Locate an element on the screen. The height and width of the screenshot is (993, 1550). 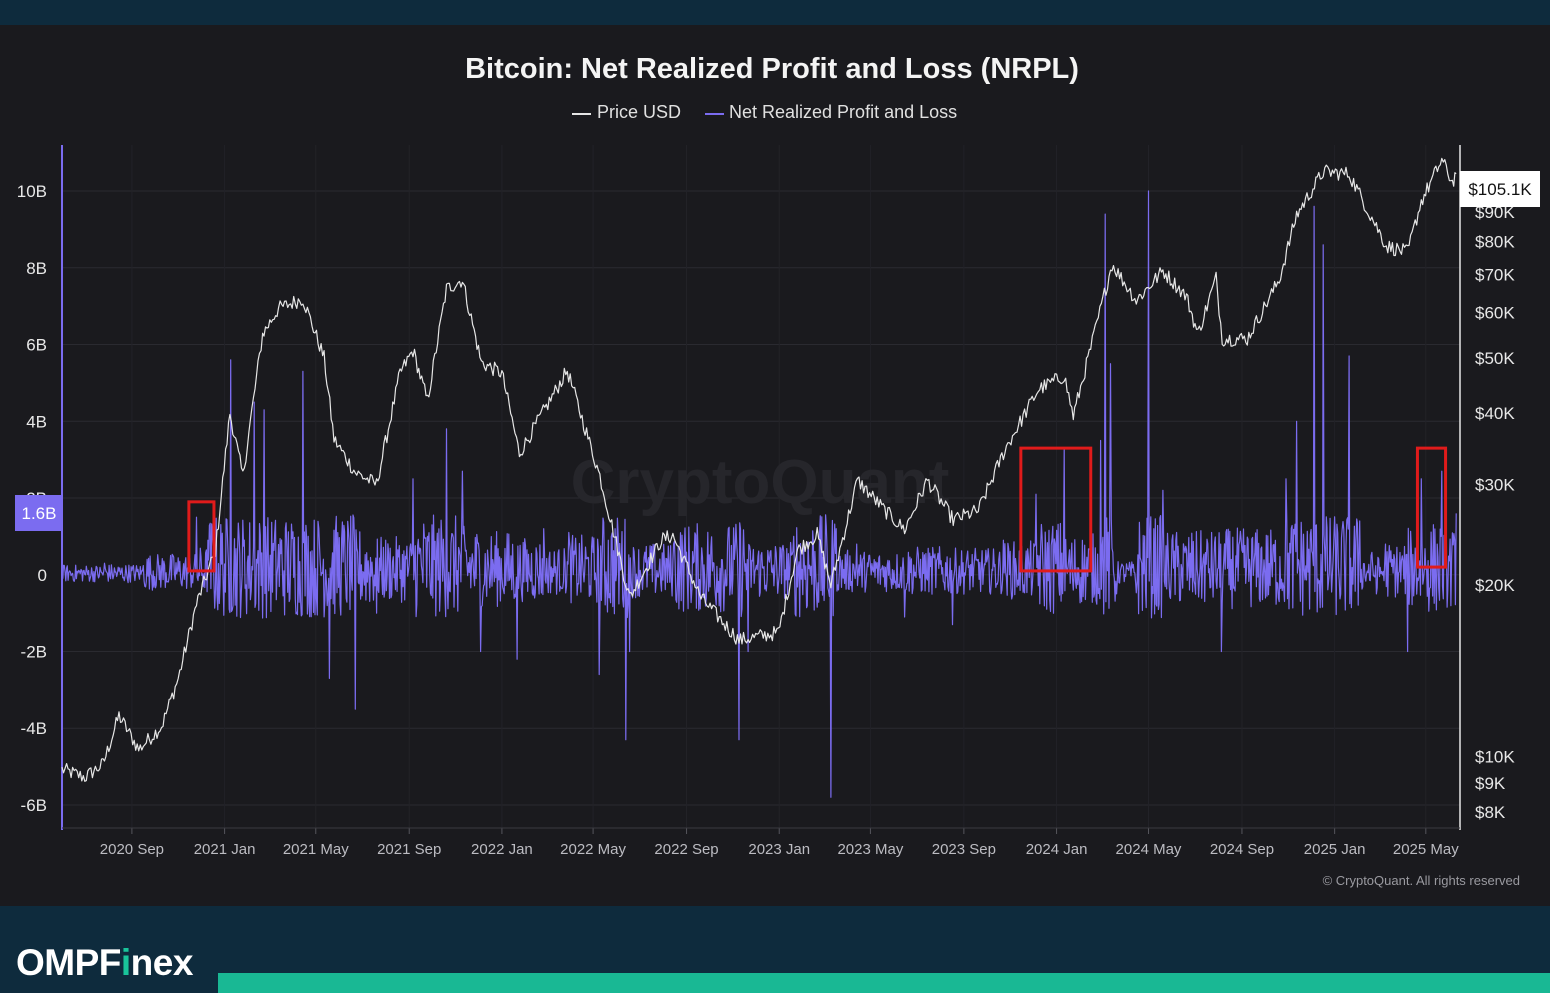
right-tick-label: $20K is located at coordinates (1495, 585).